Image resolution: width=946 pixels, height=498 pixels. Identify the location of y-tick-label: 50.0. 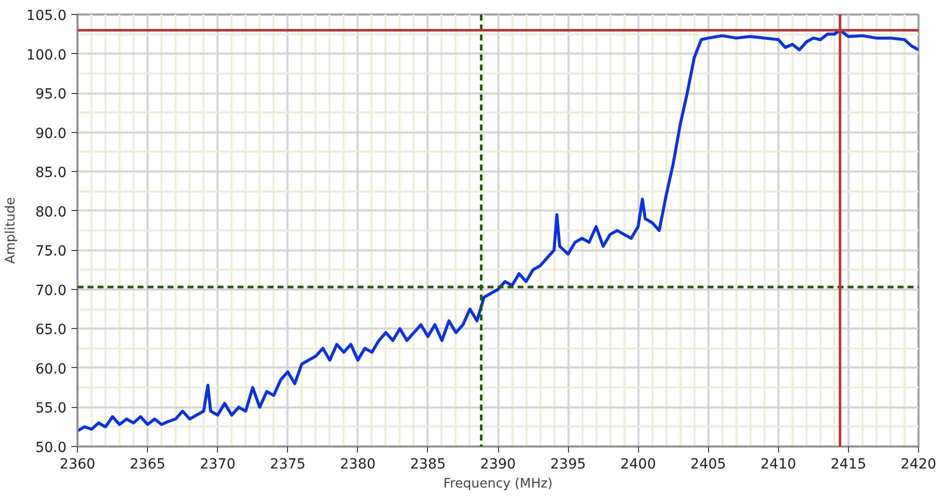
(50, 448).